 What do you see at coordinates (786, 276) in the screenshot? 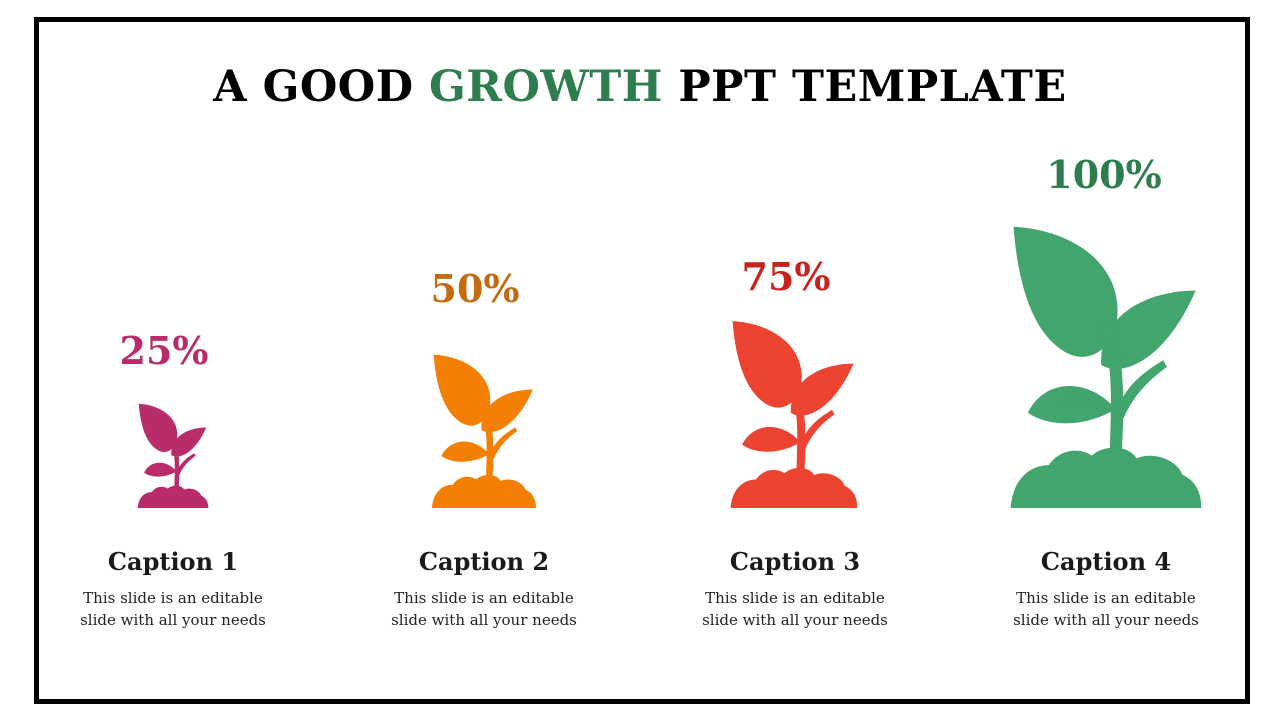
I see `percent-label-3: 75%` at bounding box center [786, 276].